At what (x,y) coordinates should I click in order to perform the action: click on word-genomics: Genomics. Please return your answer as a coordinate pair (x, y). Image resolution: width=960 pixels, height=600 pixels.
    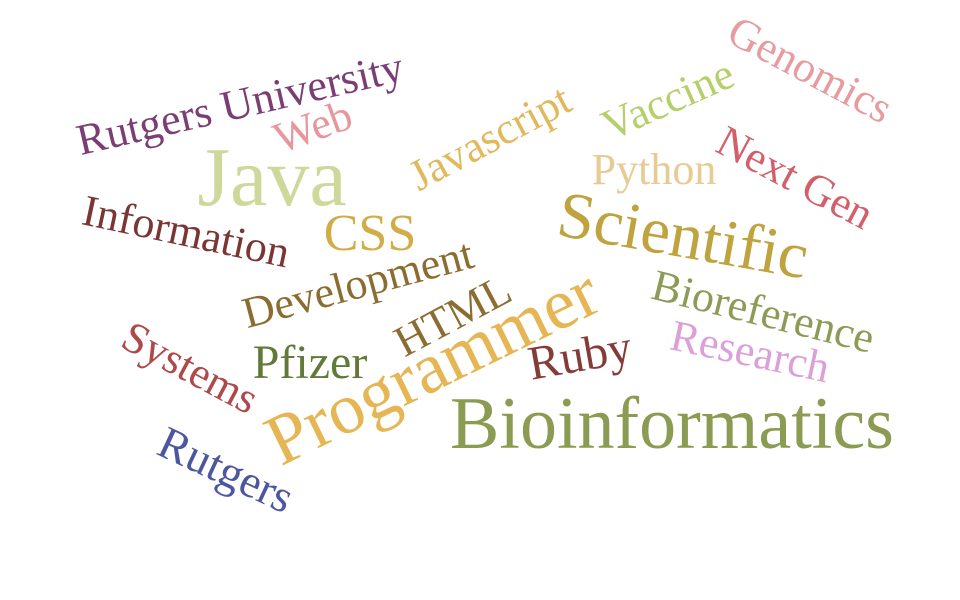
    Looking at the image, I should click on (810, 70).